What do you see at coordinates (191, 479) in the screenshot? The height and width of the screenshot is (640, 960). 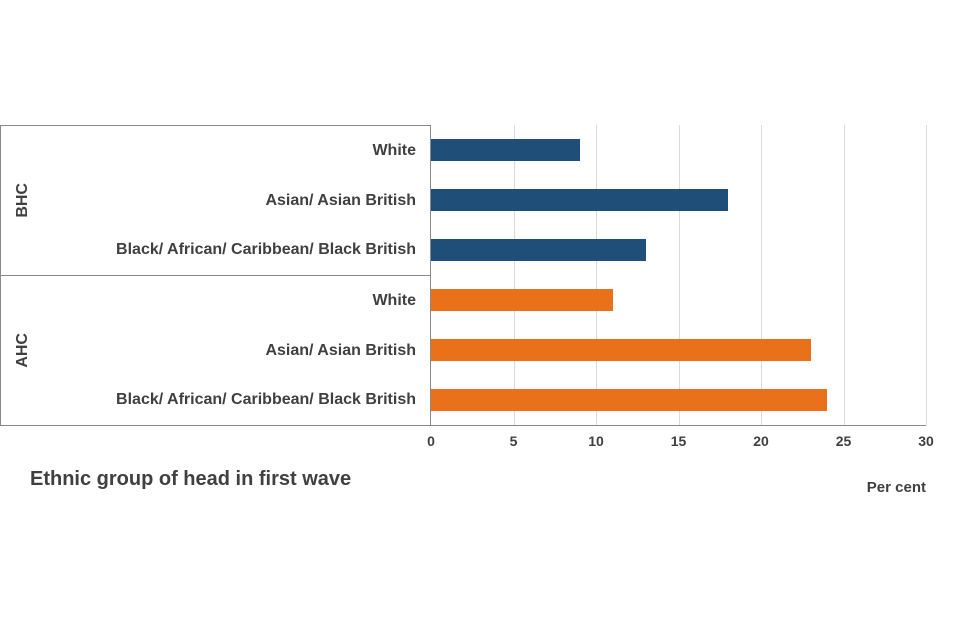 I see `chart-title: Ethnic group of head in first wave` at bounding box center [191, 479].